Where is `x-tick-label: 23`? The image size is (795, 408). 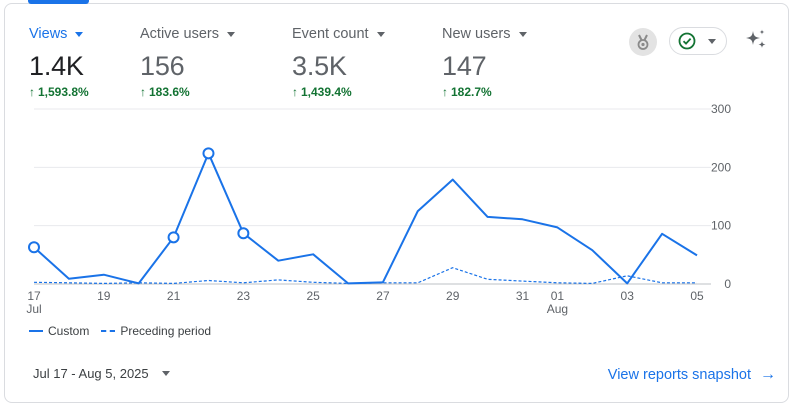
x-tick-label: 23 is located at coordinates (244, 296).